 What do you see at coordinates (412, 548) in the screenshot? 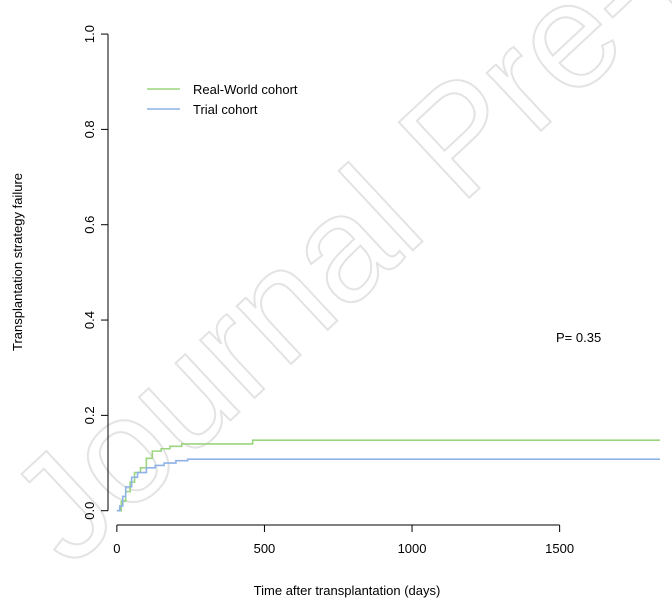
I see `x-tick-label: 1000` at bounding box center [412, 548].